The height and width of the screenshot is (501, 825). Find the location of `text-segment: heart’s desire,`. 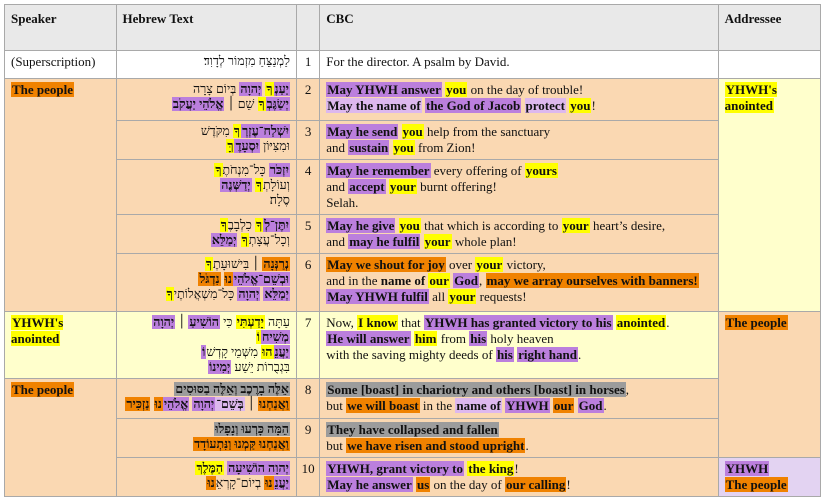

text-segment: heart’s desire, is located at coordinates (627, 225).